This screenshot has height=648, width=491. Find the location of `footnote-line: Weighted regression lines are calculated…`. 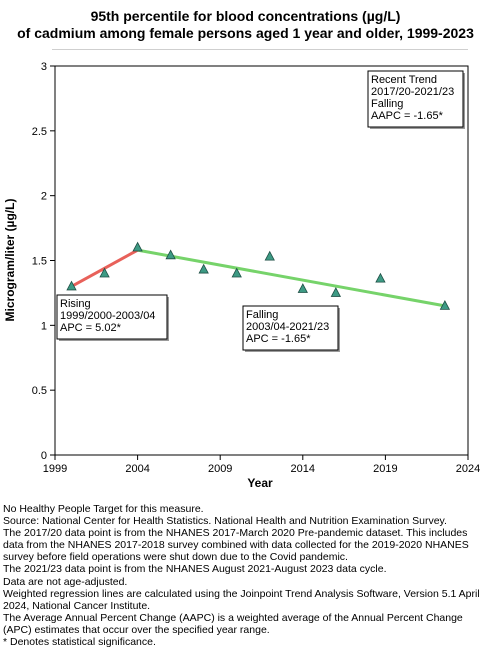

footnote-line: Weighted regression lines are calculated… is located at coordinates (241, 599).